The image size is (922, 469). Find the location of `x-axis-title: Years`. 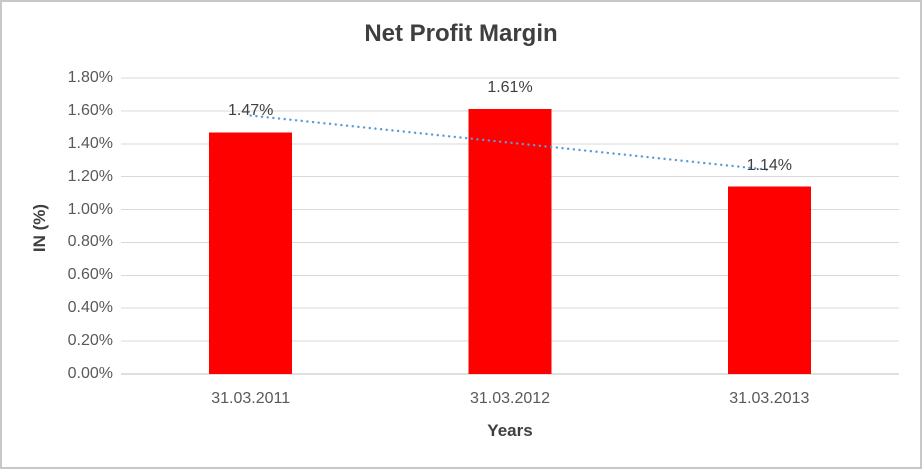

x-axis-title: Years is located at coordinates (510, 430).